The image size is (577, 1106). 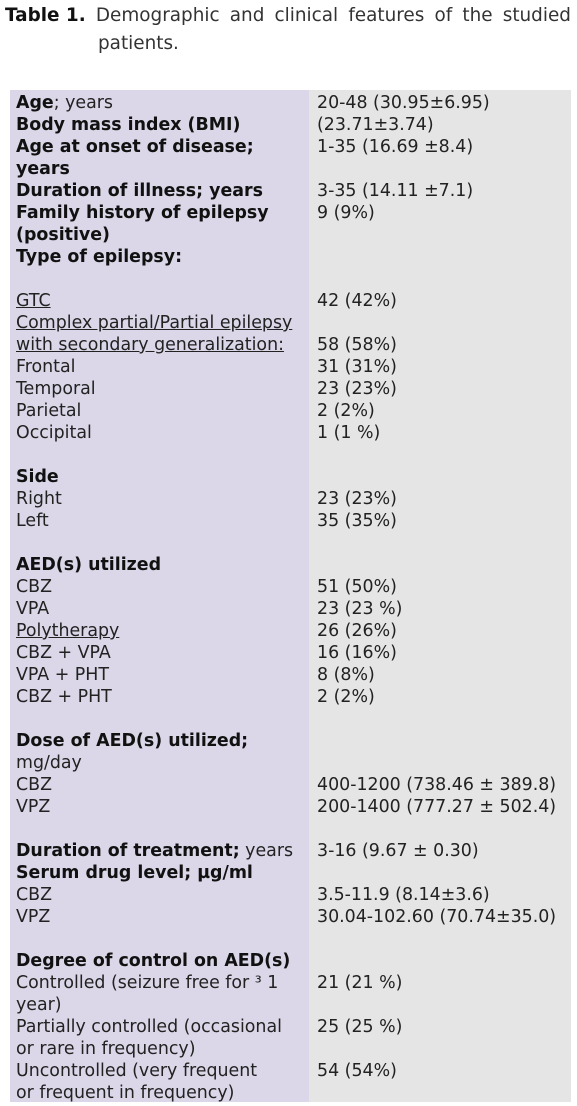 I want to click on row-value: 20-48 (30.95±6.95), so click(x=403, y=103).